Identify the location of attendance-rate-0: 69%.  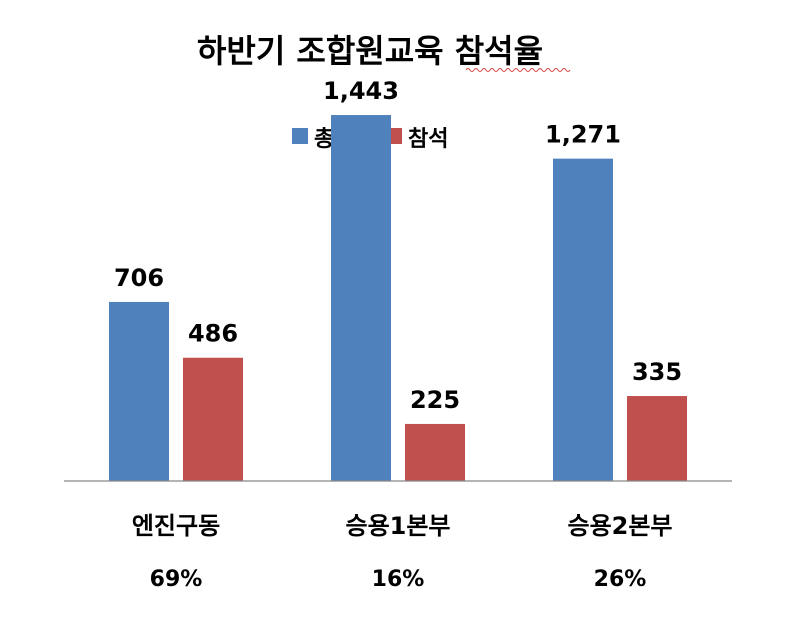
(176, 579).